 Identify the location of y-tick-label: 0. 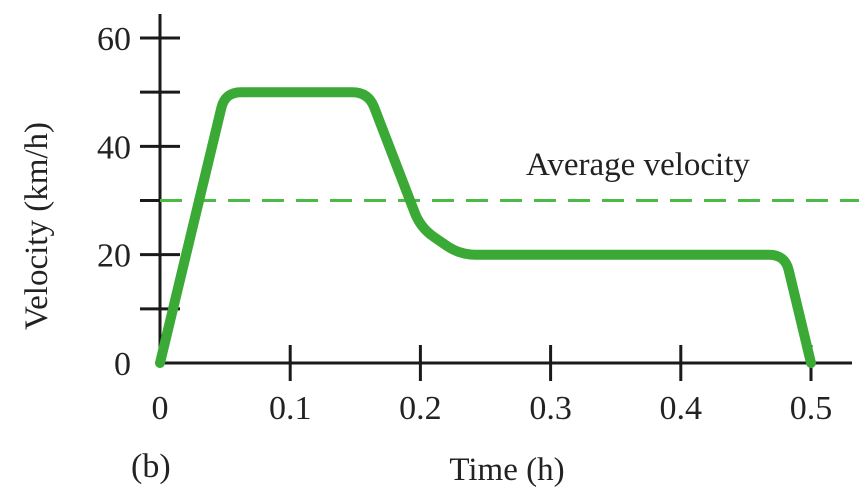
(122, 364).